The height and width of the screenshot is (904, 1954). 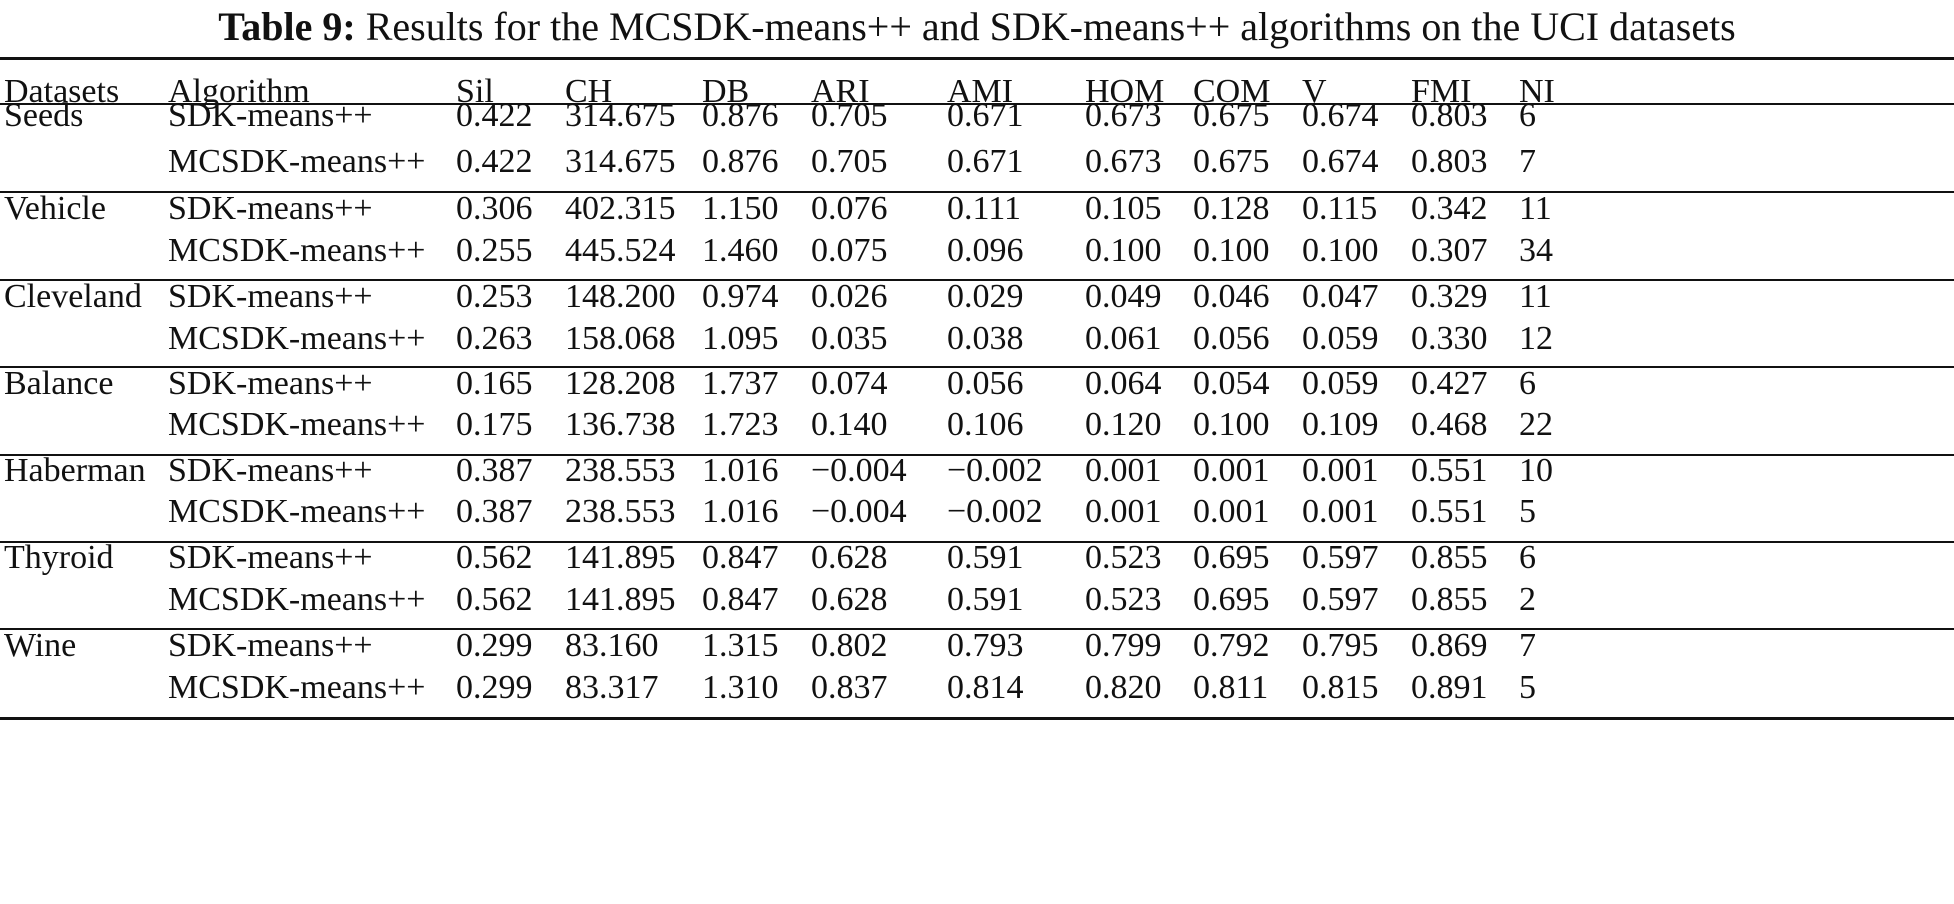 I want to click on cell-sil: 0.422, so click(x=494, y=115).